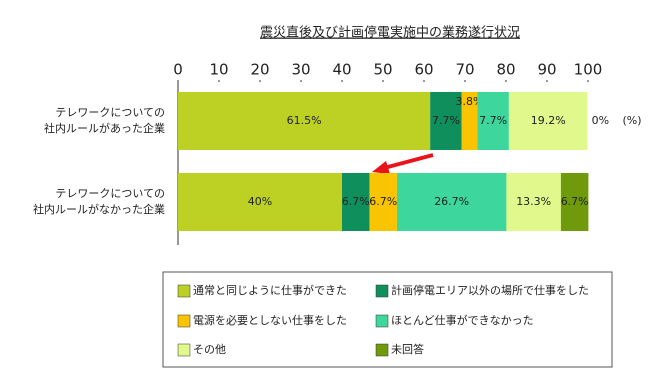  Describe the element at coordinates (600, 120) in the screenshot. I see `data-label: 0%` at that location.